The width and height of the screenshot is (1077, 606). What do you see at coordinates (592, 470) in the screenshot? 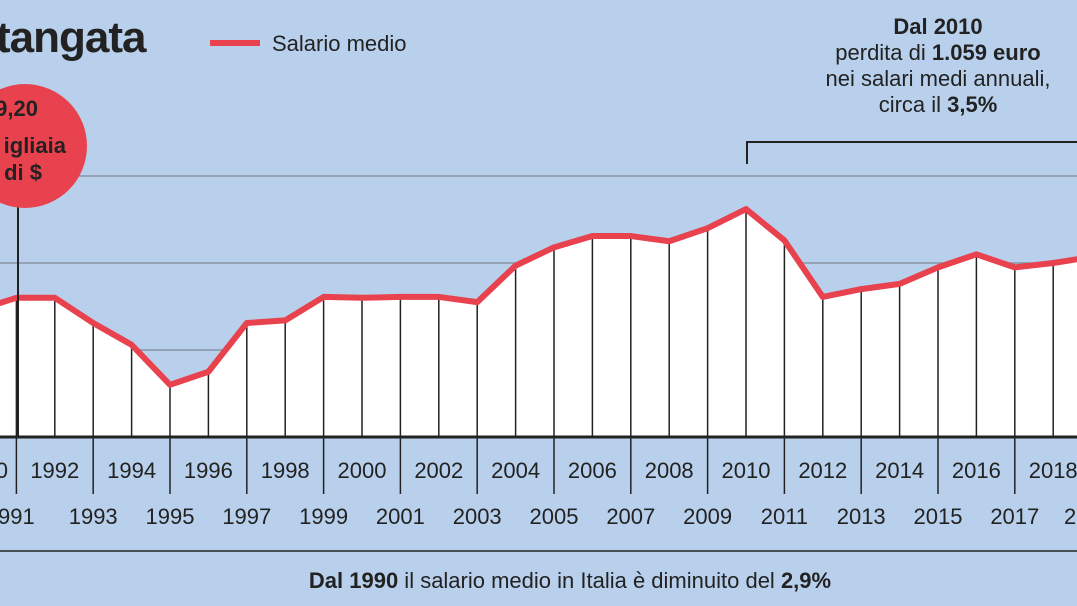
I see `x-tick-label: 2006` at bounding box center [592, 470].